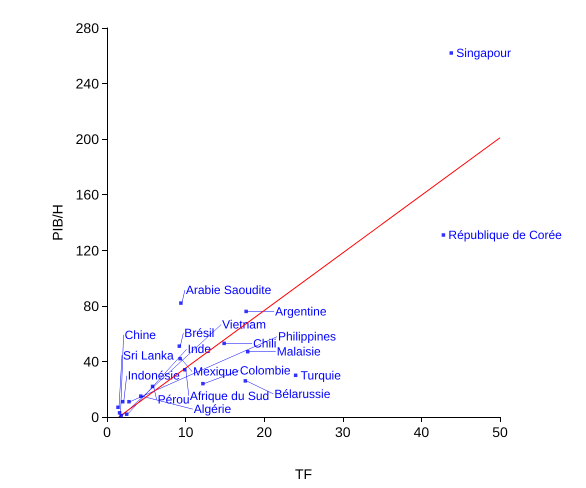  I want to click on x-tick-label: 10, so click(186, 432).